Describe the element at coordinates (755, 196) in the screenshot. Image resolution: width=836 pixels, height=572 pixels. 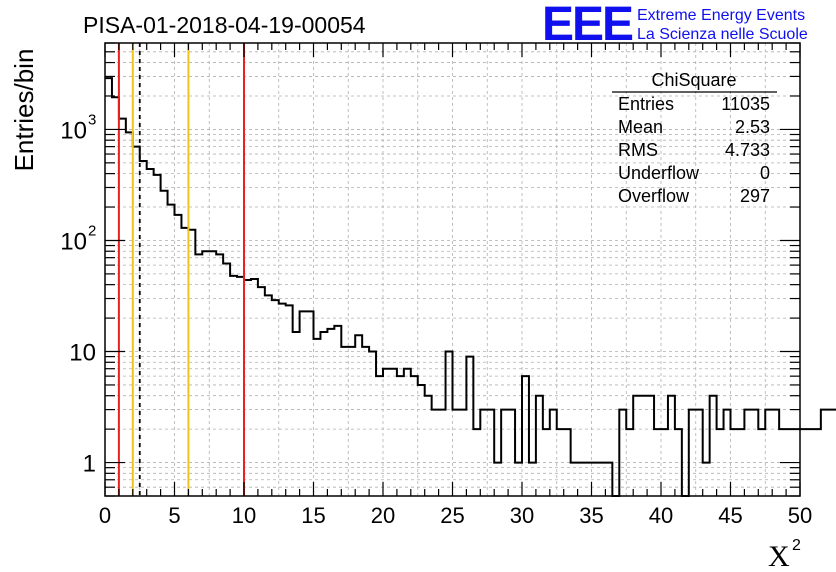
I see `stats-value: 297` at that location.